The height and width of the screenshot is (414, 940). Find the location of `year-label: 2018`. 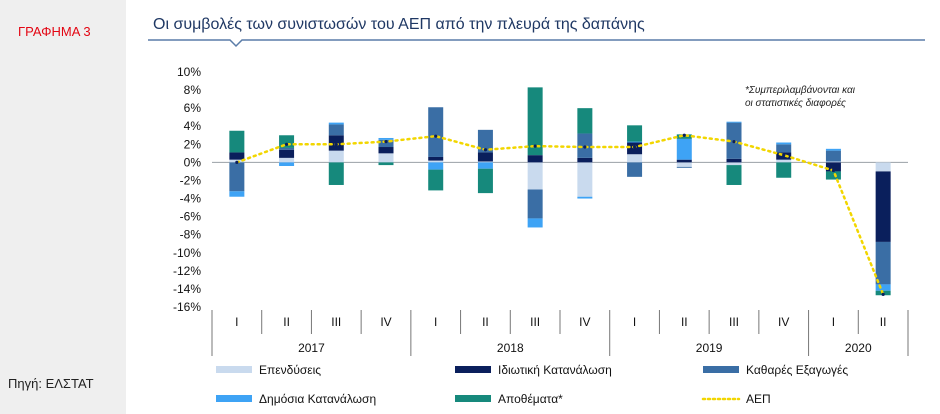

year-label: 2018 is located at coordinates (510, 348).